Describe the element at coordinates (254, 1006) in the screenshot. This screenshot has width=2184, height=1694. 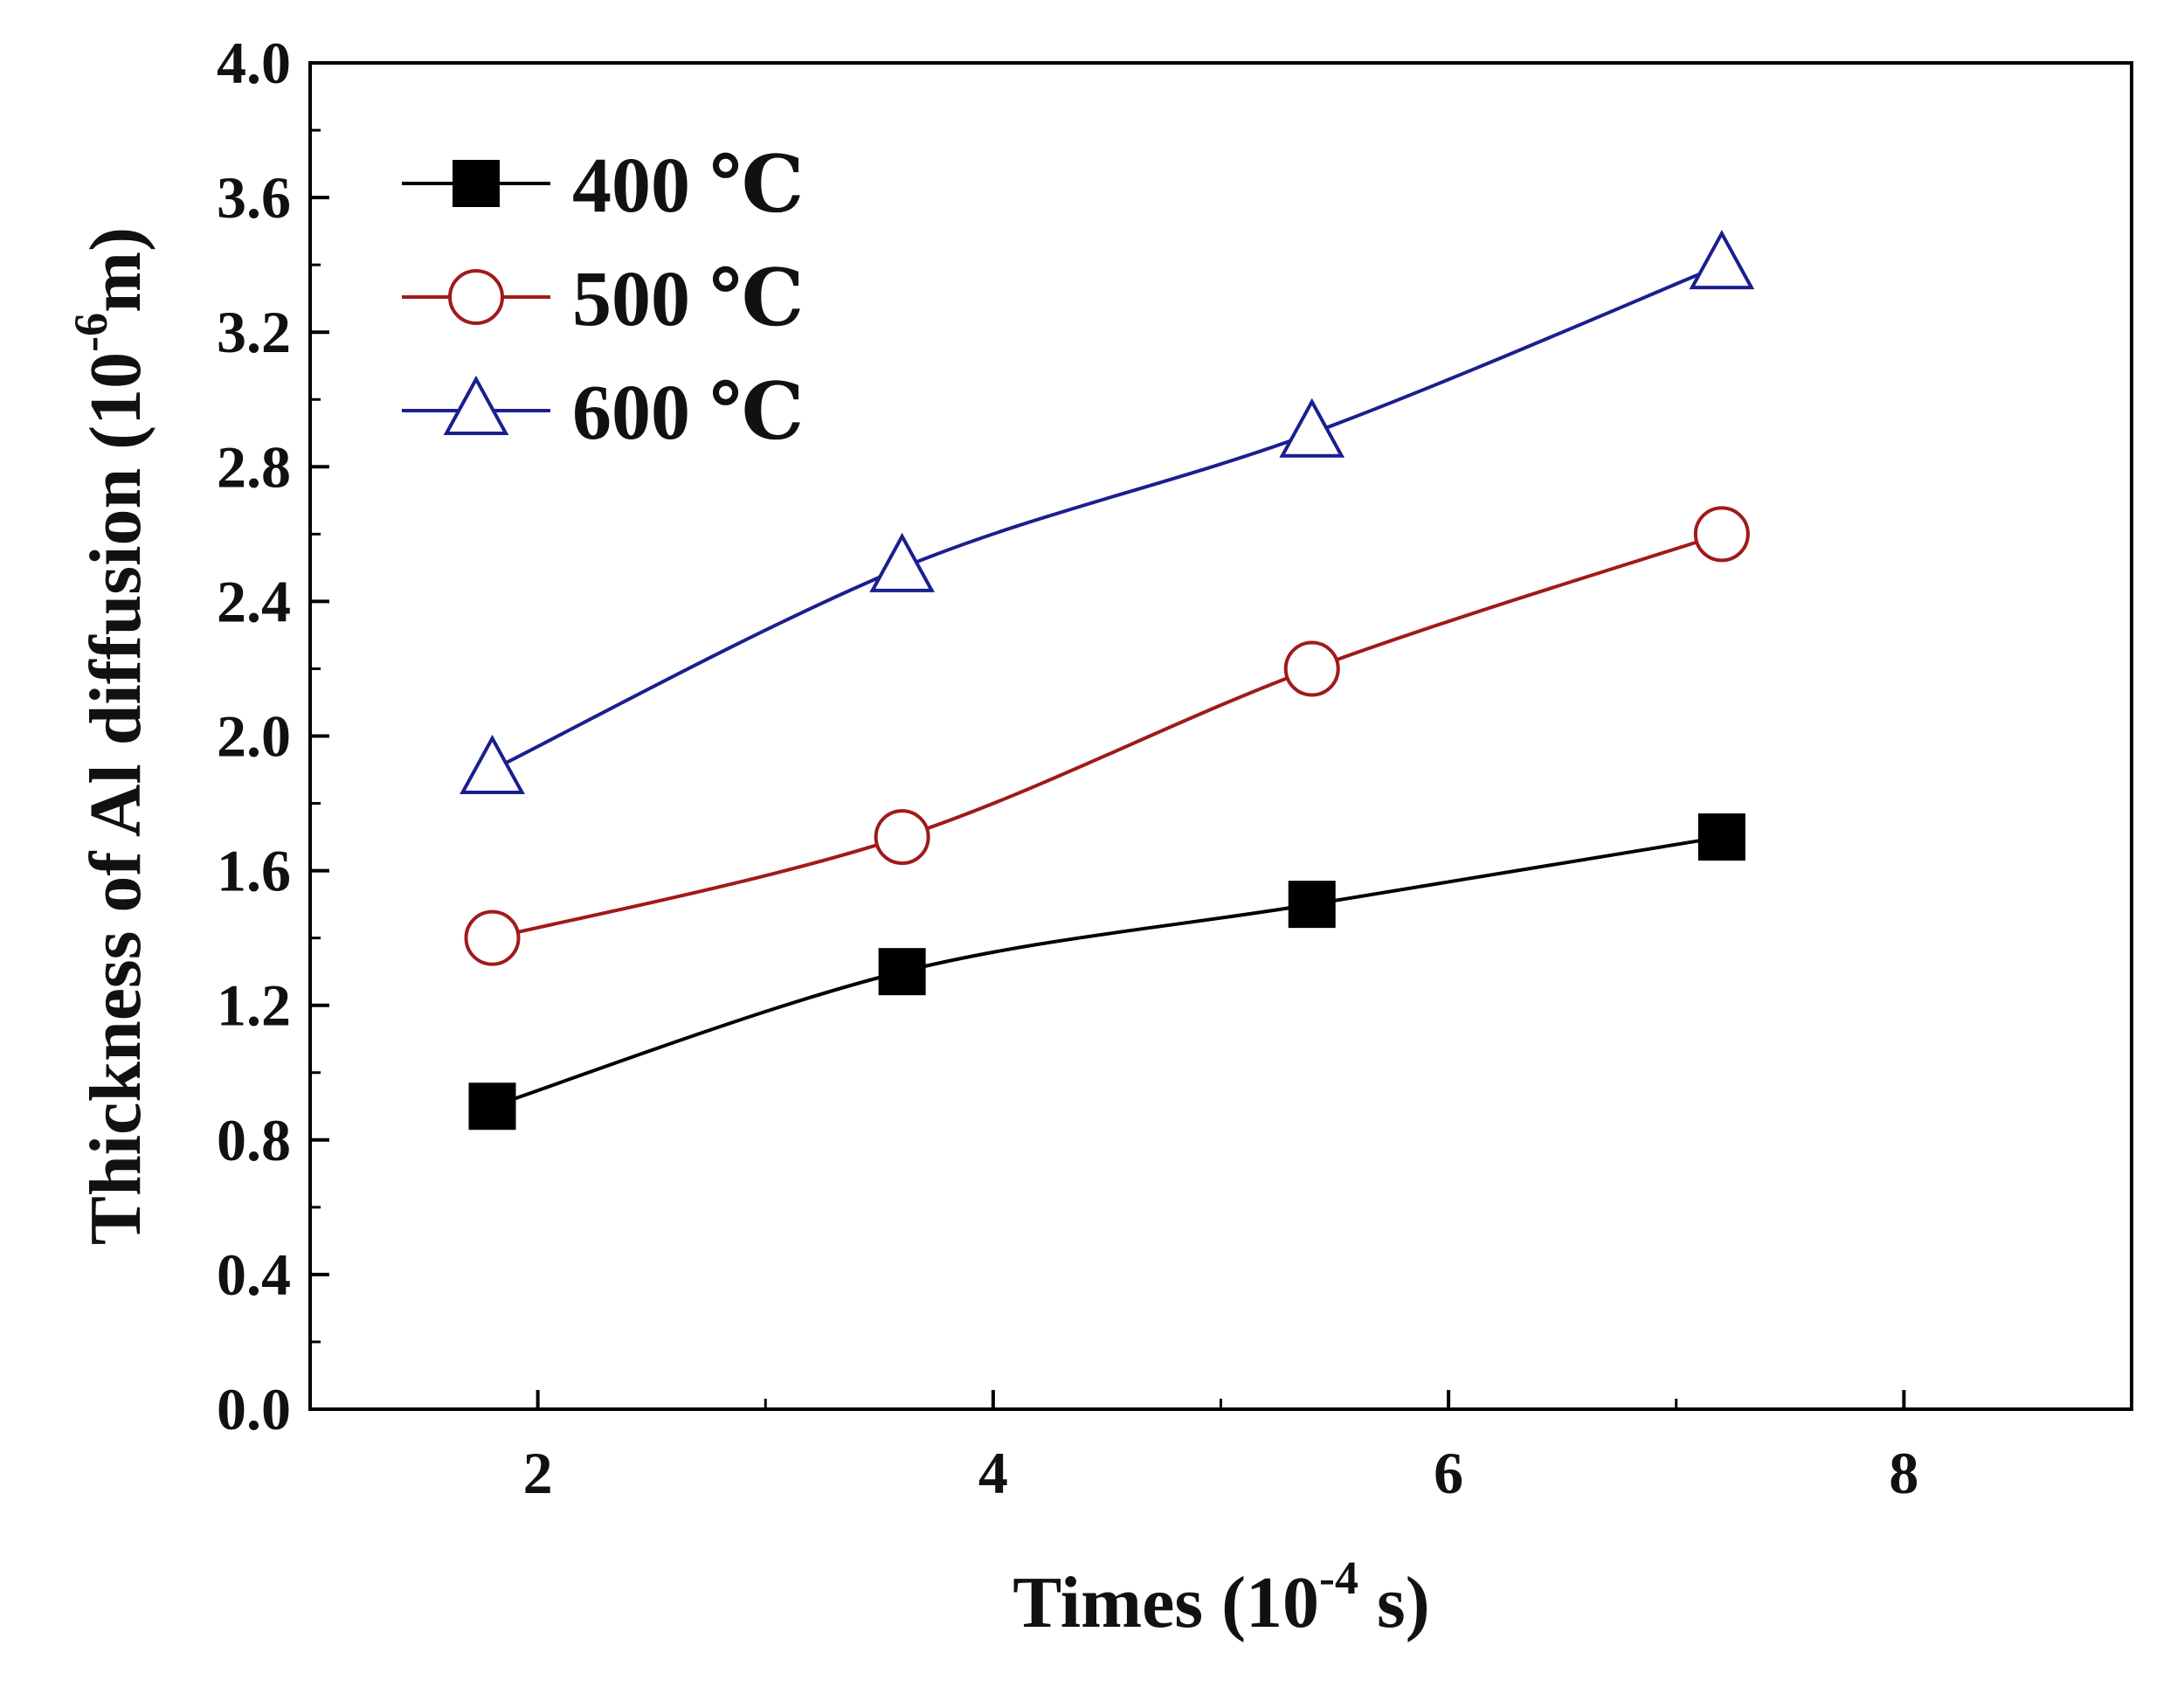
I see `y-tick-label: 1.2` at that location.